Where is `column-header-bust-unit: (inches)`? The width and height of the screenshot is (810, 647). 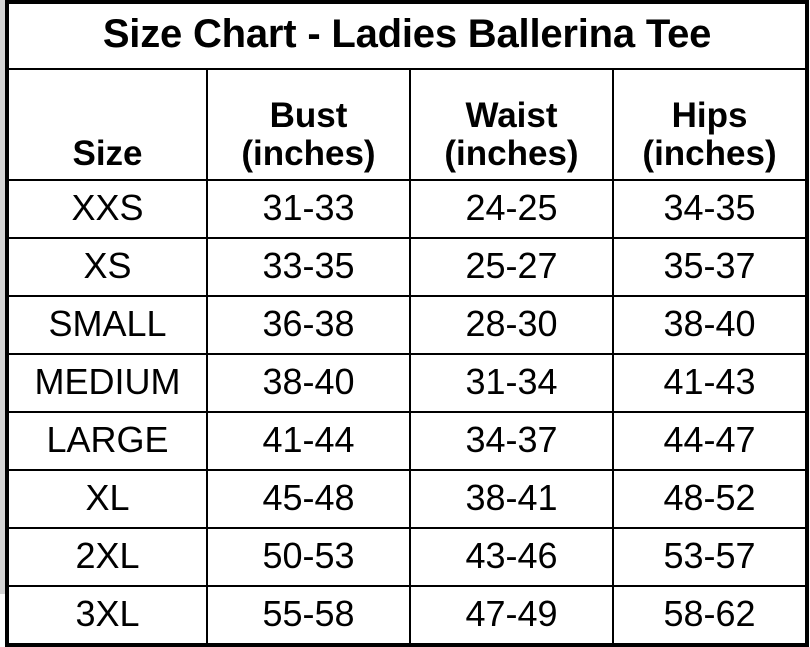
column-header-bust-unit: (inches) is located at coordinates (308, 154).